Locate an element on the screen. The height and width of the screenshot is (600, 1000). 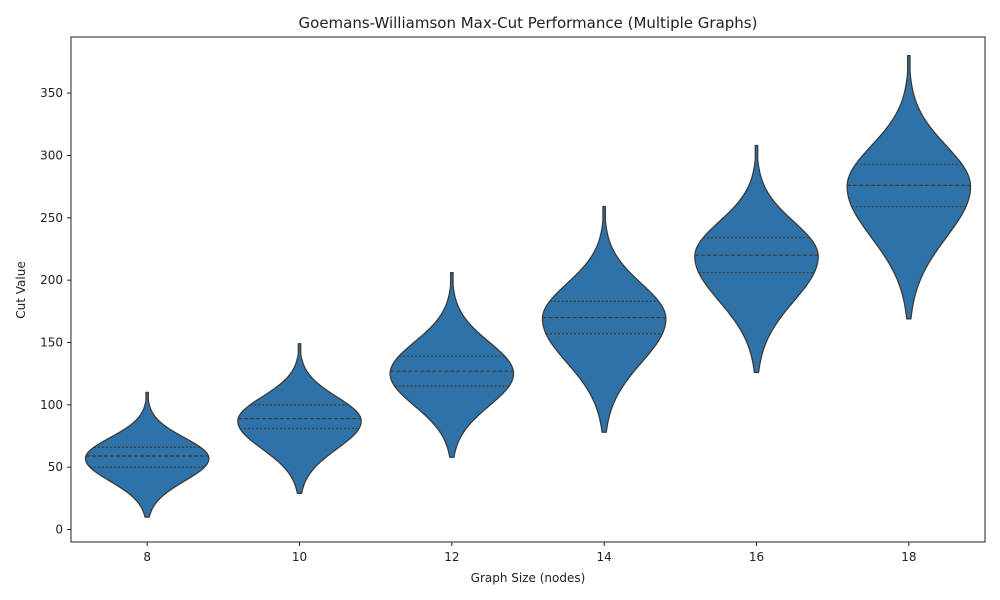
y-tick-label: 150 is located at coordinates (51, 342).